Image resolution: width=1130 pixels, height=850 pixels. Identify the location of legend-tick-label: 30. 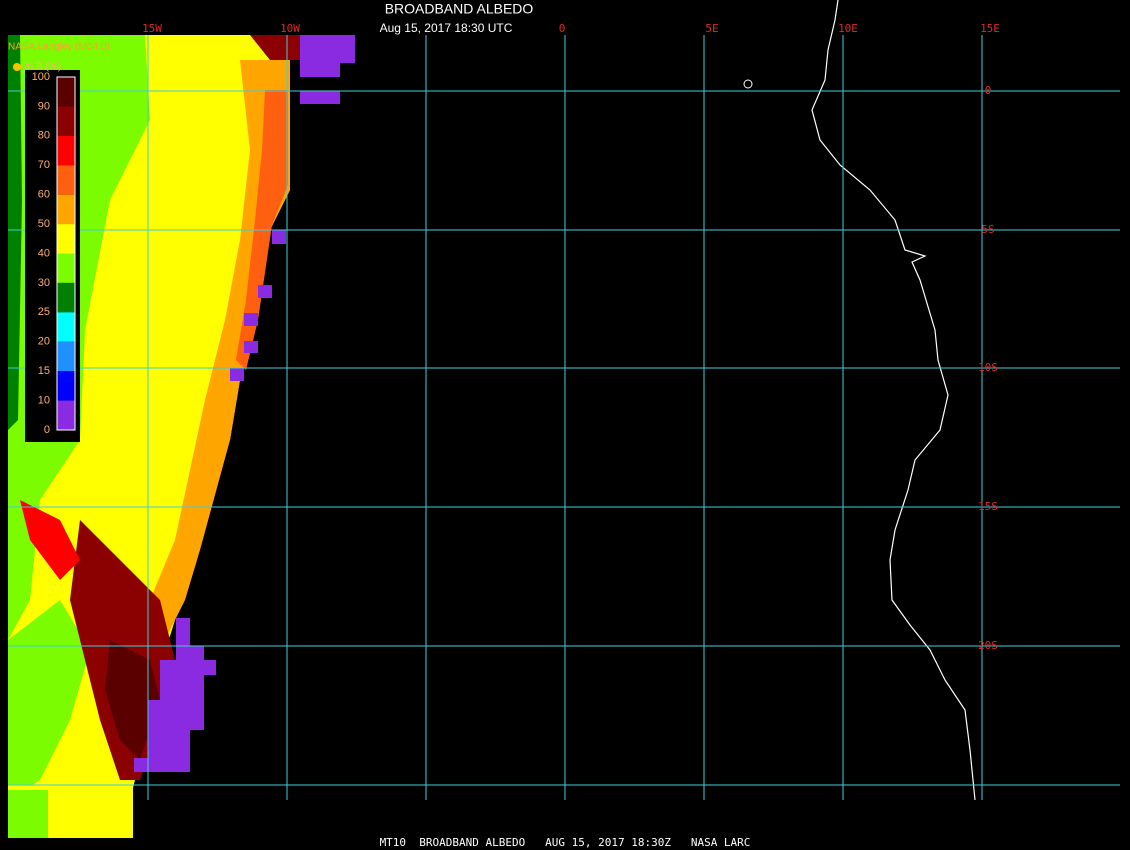
(44, 283).